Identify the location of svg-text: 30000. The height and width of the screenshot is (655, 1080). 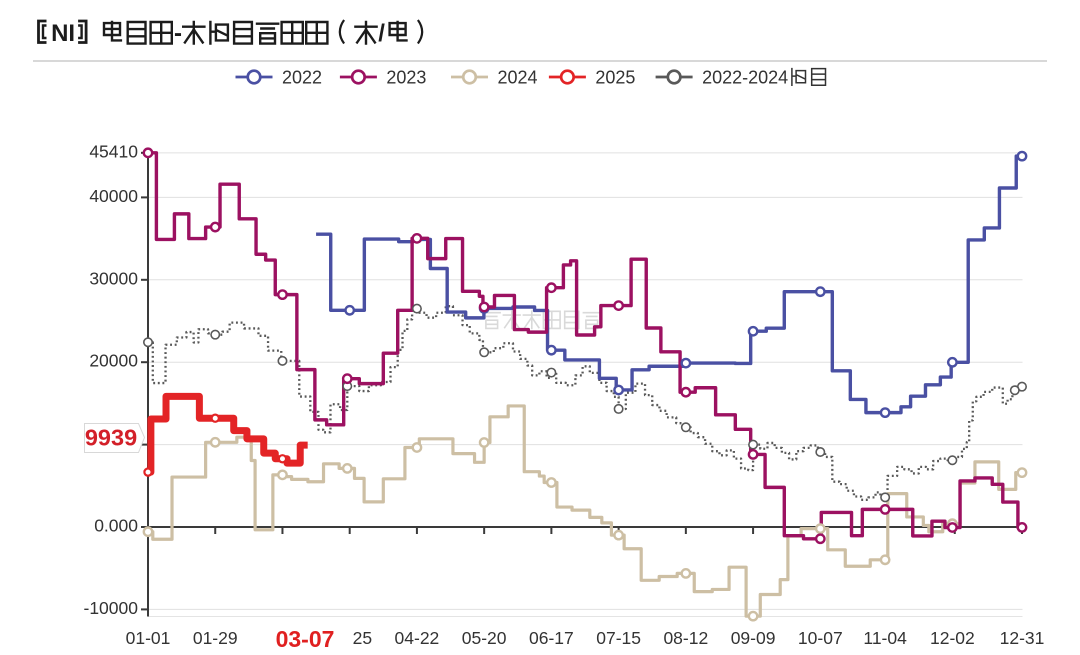
(113, 278).